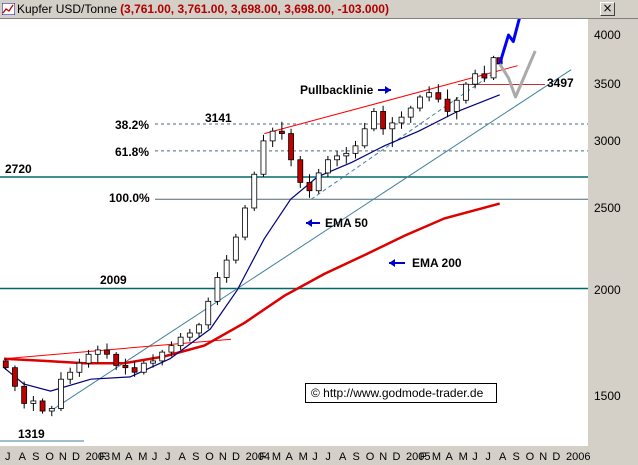 The image size is (638, 465). What do you see at coordinates (607, 35) in the screenshot?
I see `y-tick-label: 4000` at bounding box center [607, 35].